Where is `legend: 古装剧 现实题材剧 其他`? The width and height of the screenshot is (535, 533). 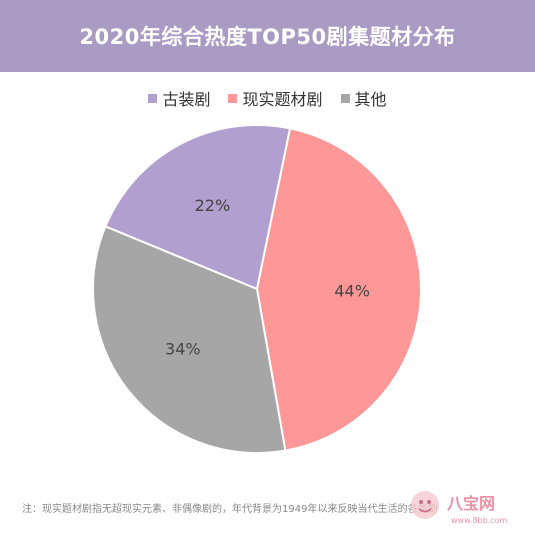 legend: 古装剧 现实题材剧 其他 is located at coordinates (267, 98).